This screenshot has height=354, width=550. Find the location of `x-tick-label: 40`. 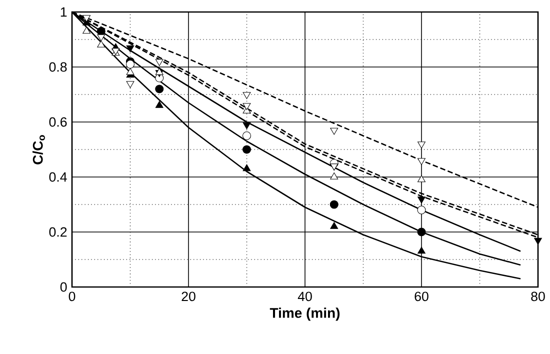

x-tick-label: 40 is located at coordinates (305, 297).